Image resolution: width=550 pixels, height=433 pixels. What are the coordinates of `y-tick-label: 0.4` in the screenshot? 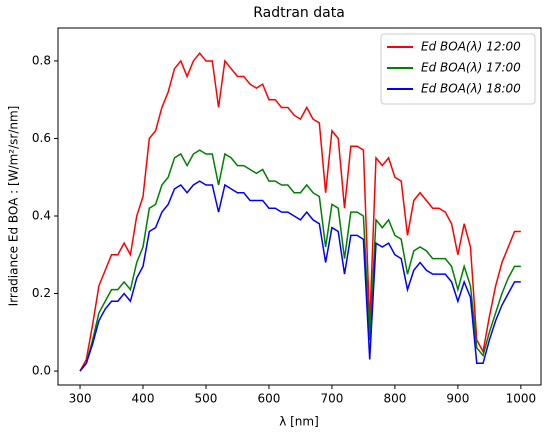 It's located at (41, 215).